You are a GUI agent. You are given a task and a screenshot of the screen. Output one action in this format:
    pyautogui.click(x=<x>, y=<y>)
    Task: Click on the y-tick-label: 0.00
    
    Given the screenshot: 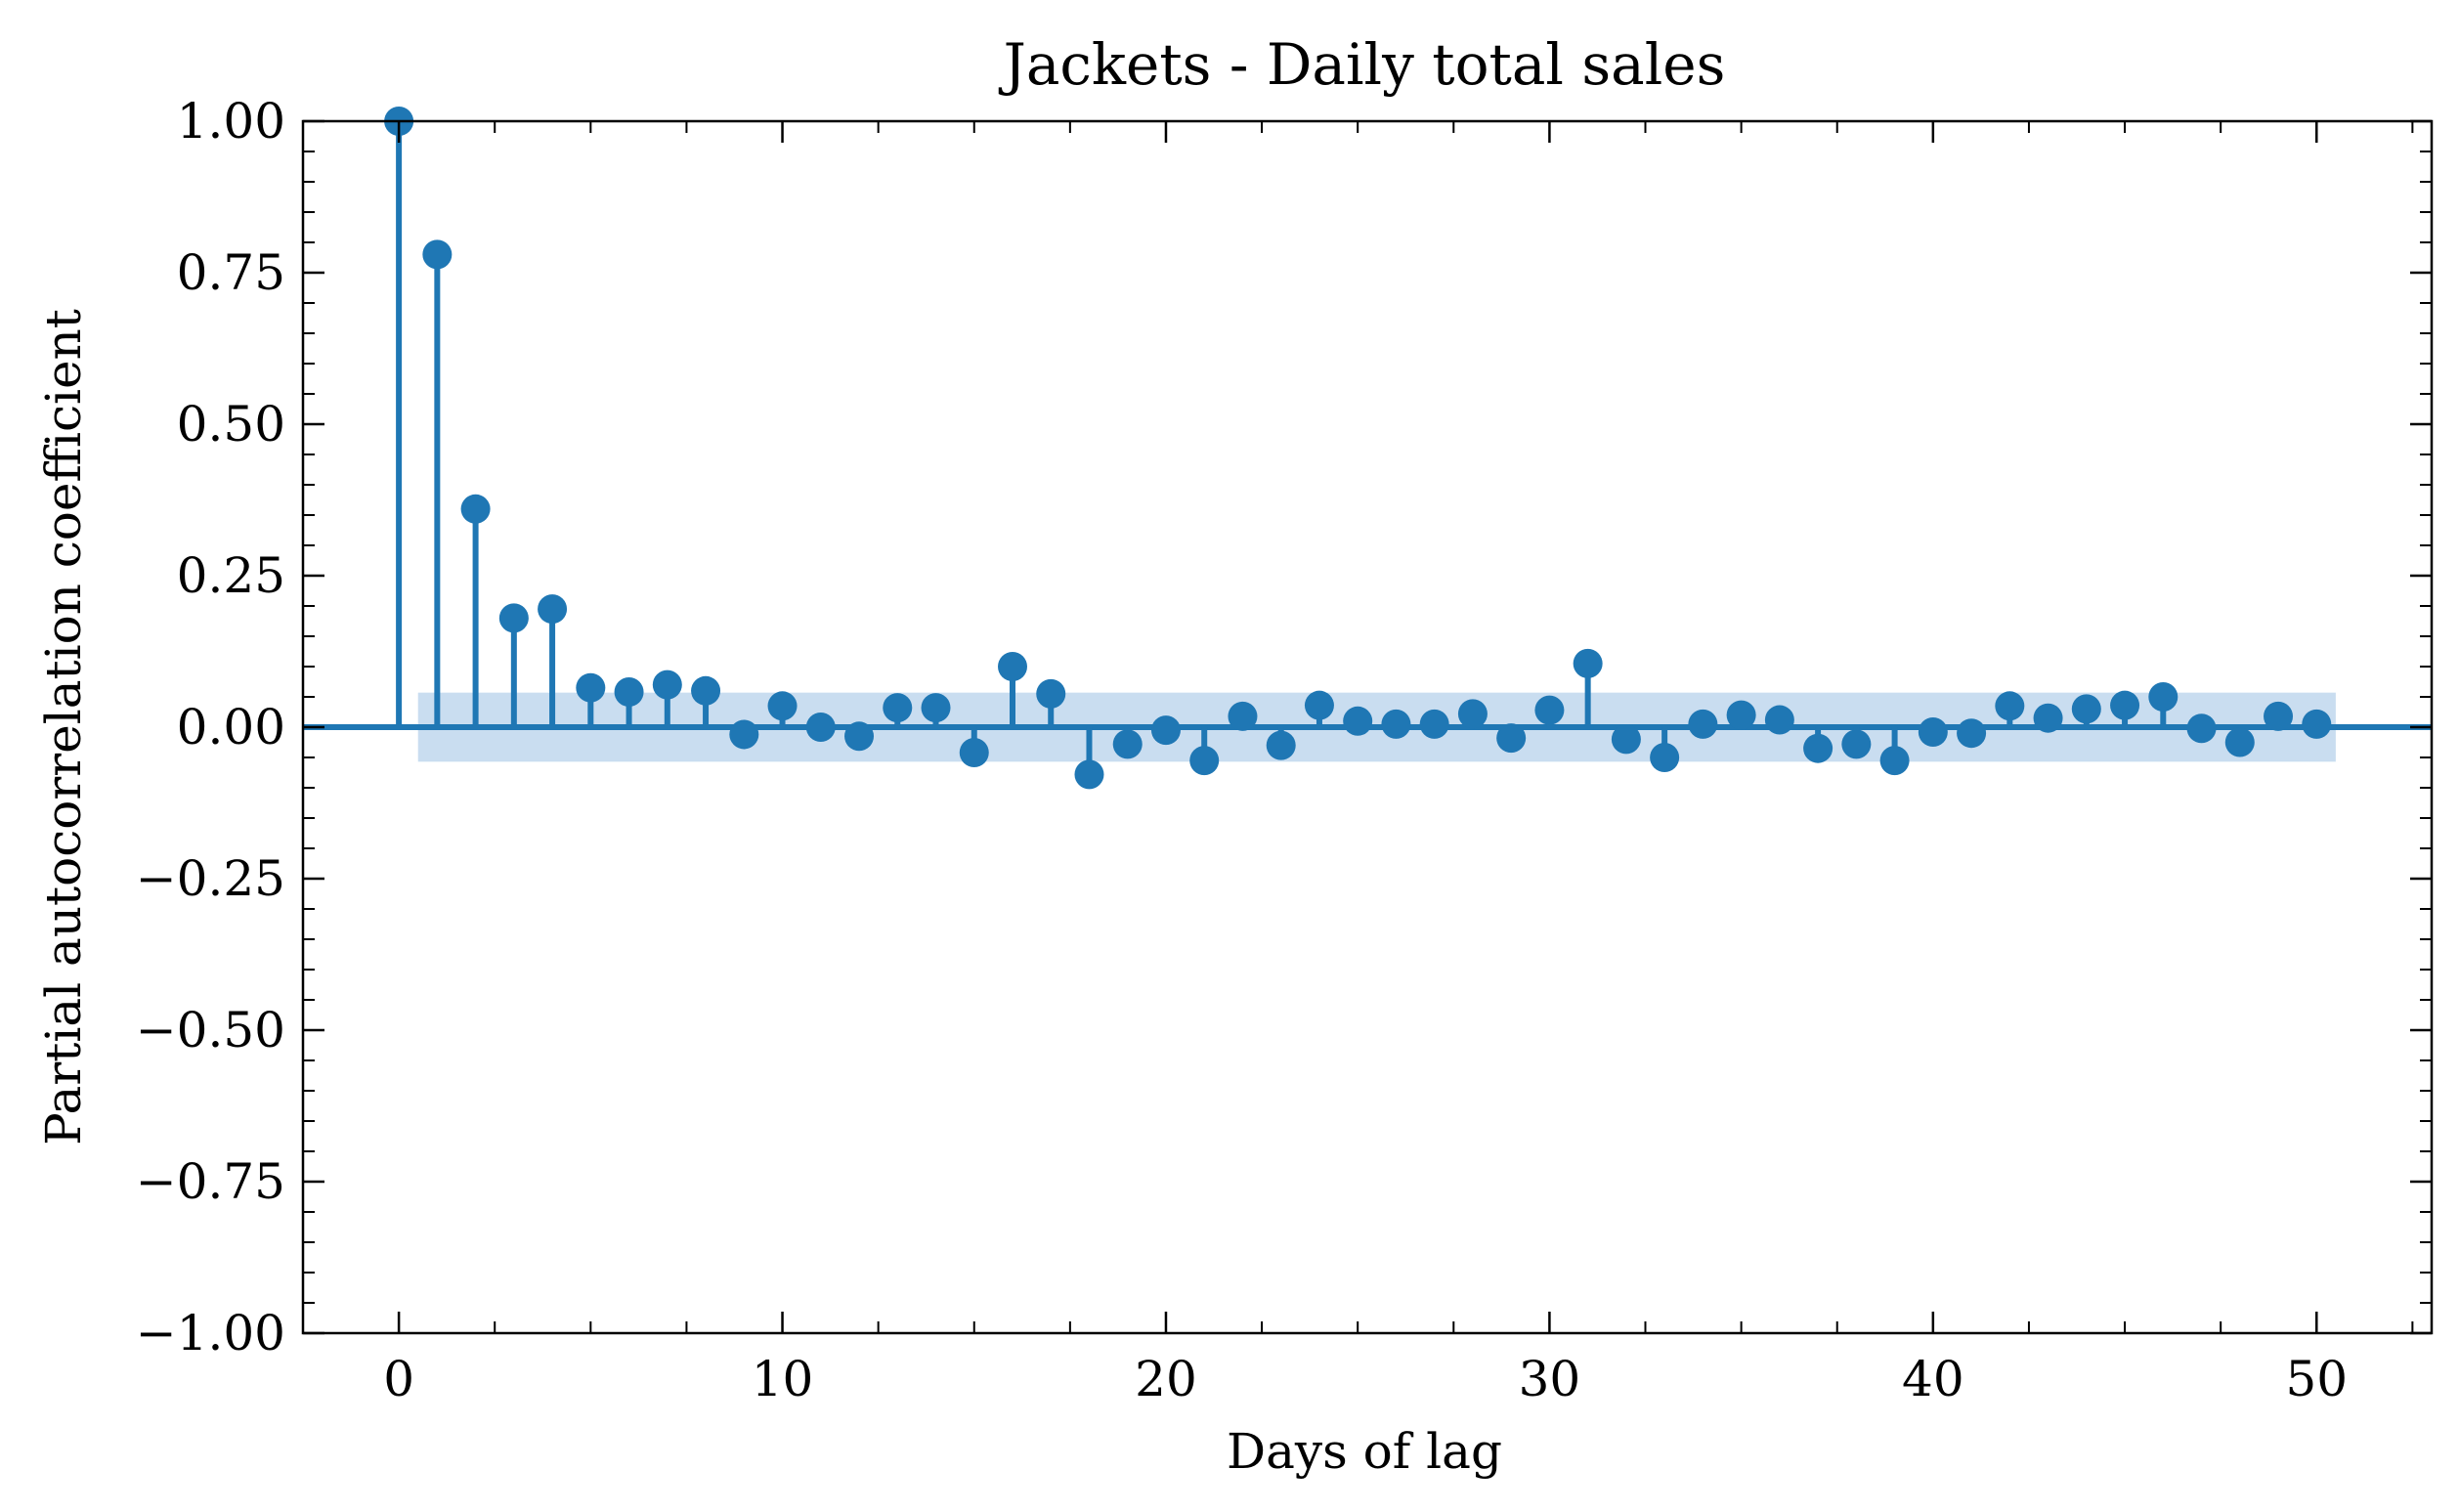 What is the action you would take?
    pyautogui.click(x=231, y=727)
    